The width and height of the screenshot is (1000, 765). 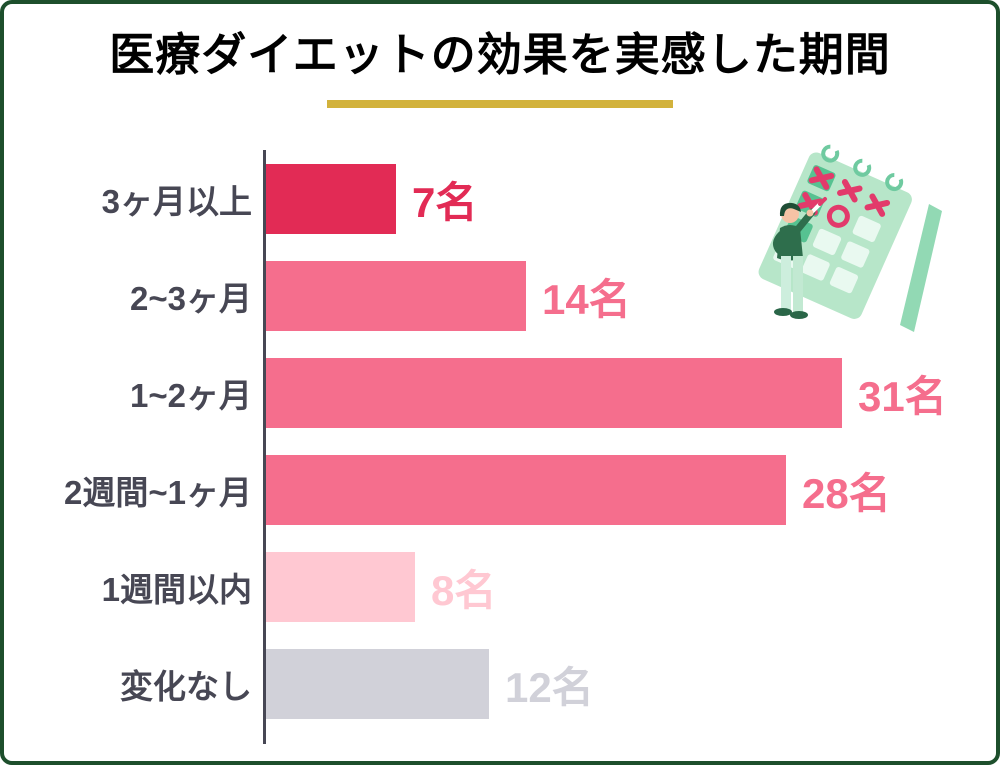 I want to click on value-label: 8名, so click(x=464, y=590).